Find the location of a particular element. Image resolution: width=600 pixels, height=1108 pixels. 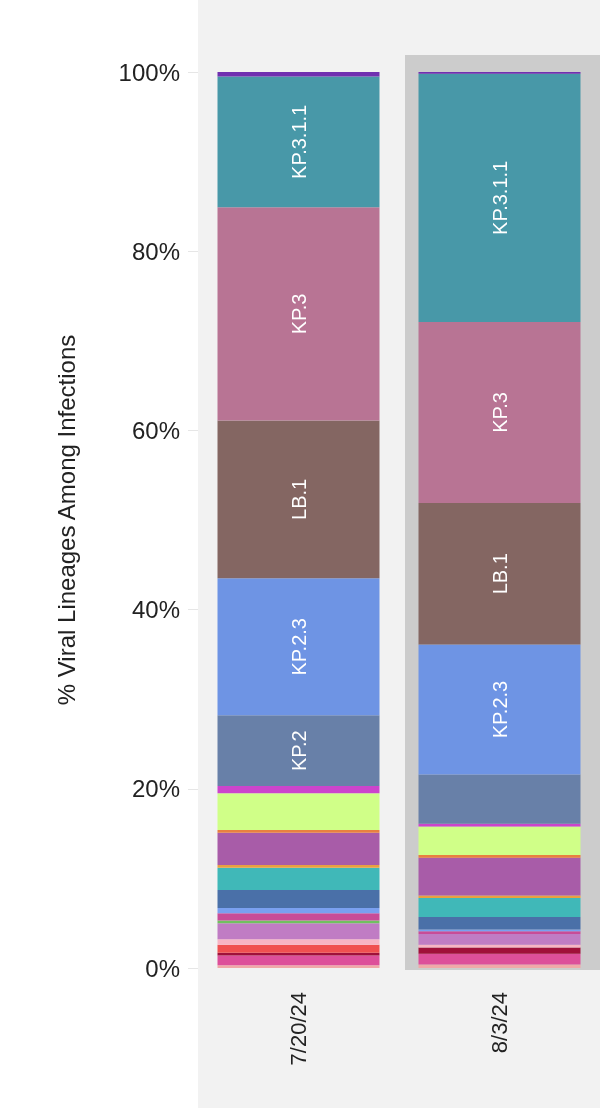

data-label: KP.2 is located at coordinates (298, 751).